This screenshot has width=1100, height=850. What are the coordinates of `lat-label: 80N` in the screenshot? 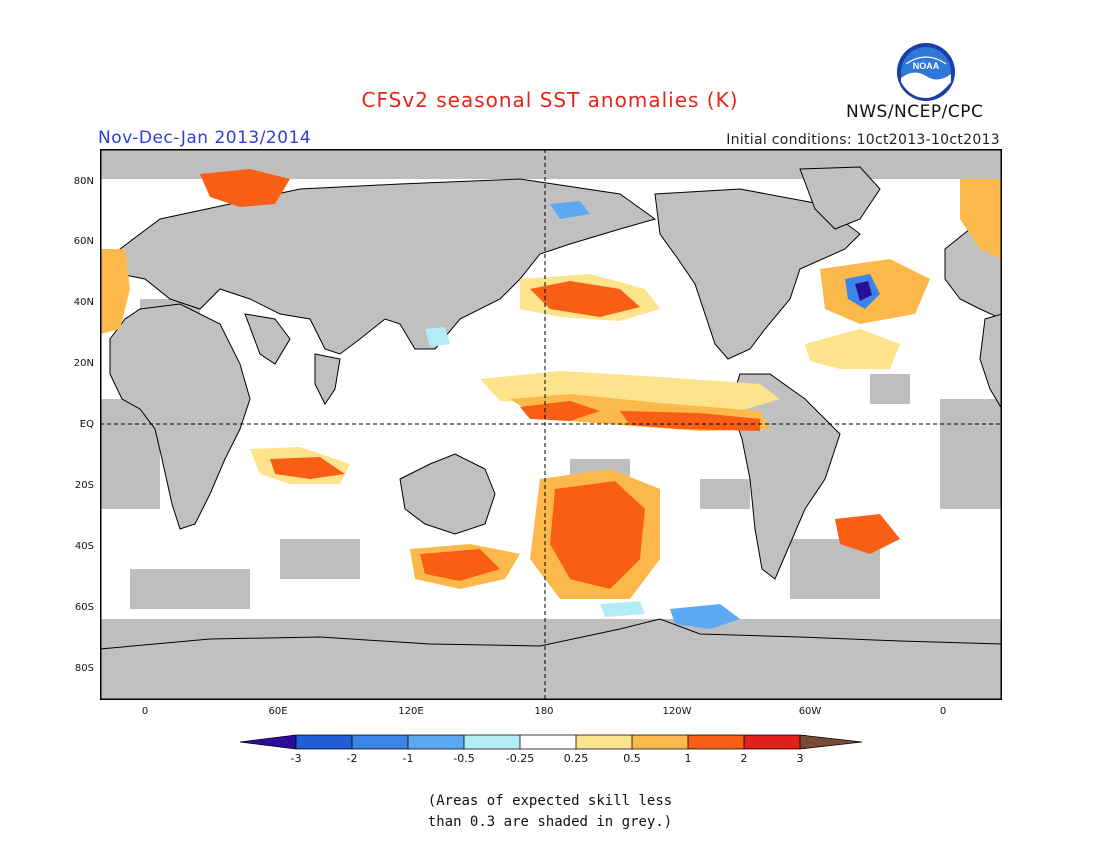 It's located at (83, 181).